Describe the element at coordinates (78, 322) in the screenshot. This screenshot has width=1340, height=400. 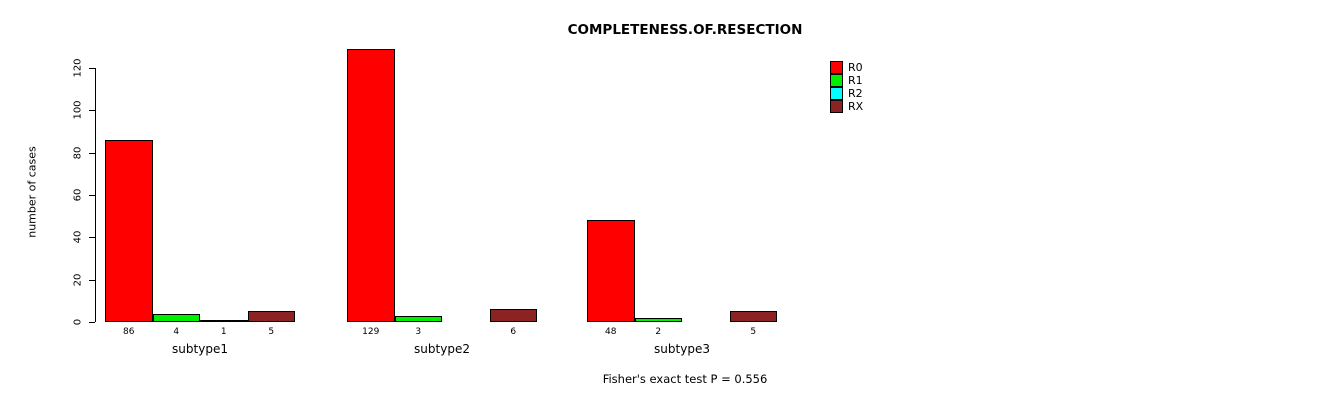
I see `y-tick-label: 0` at that location.